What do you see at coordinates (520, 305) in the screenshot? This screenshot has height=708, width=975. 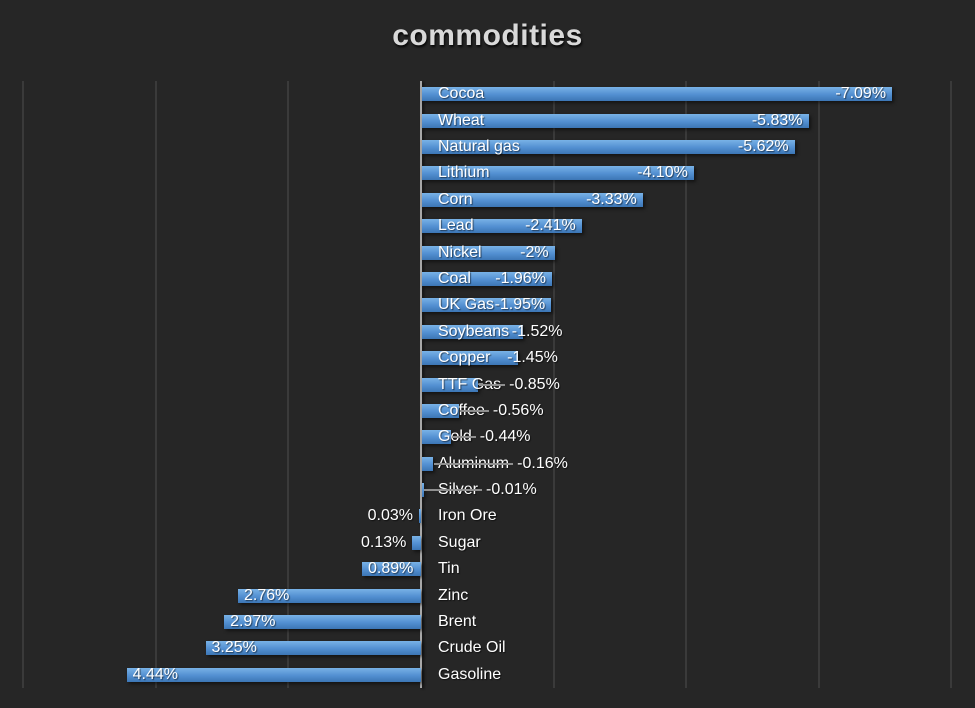 I see `value-label: -1.95%` at bounding box center [520, 305].